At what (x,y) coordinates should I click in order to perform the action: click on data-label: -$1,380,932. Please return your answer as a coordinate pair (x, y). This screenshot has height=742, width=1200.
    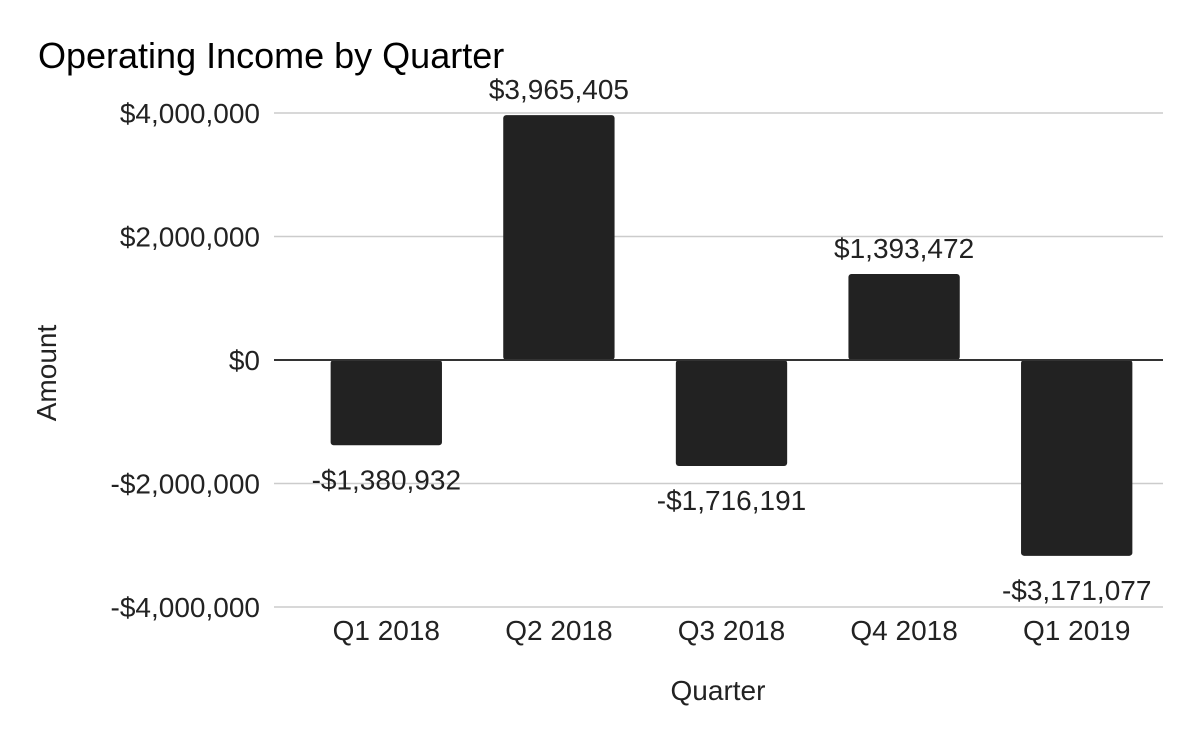
    Looking at the image, I should click on (386, 479).